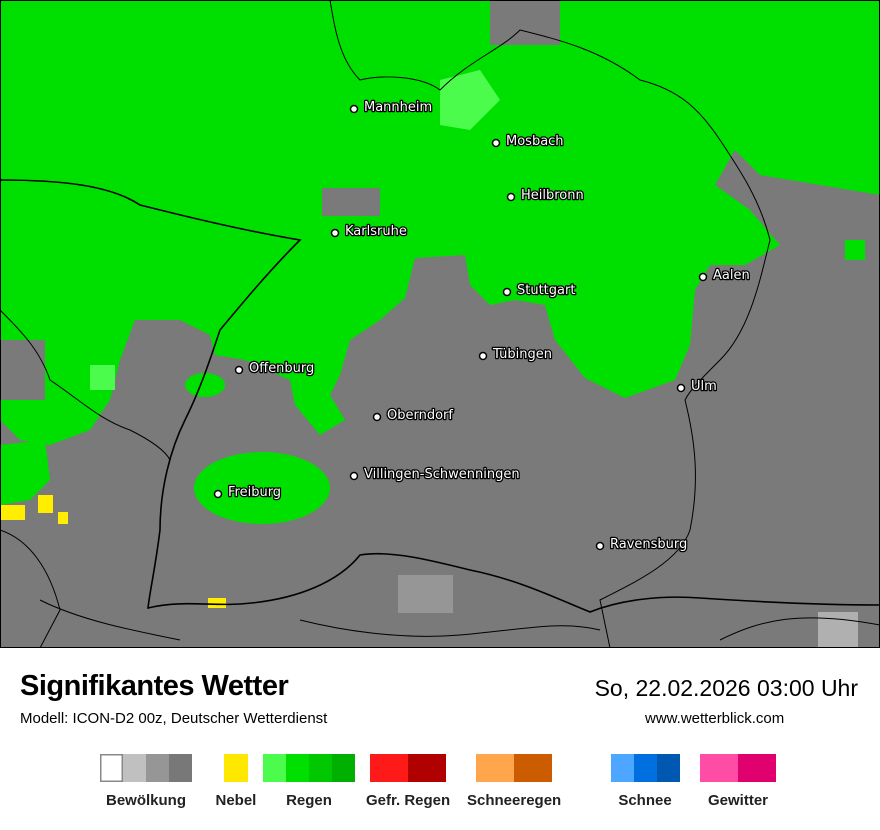 This screenshot has height=830, width=880. Describe the element at coordinates (398, 107) in the screenshot. I see `svg-text: Mannheim` at that location.